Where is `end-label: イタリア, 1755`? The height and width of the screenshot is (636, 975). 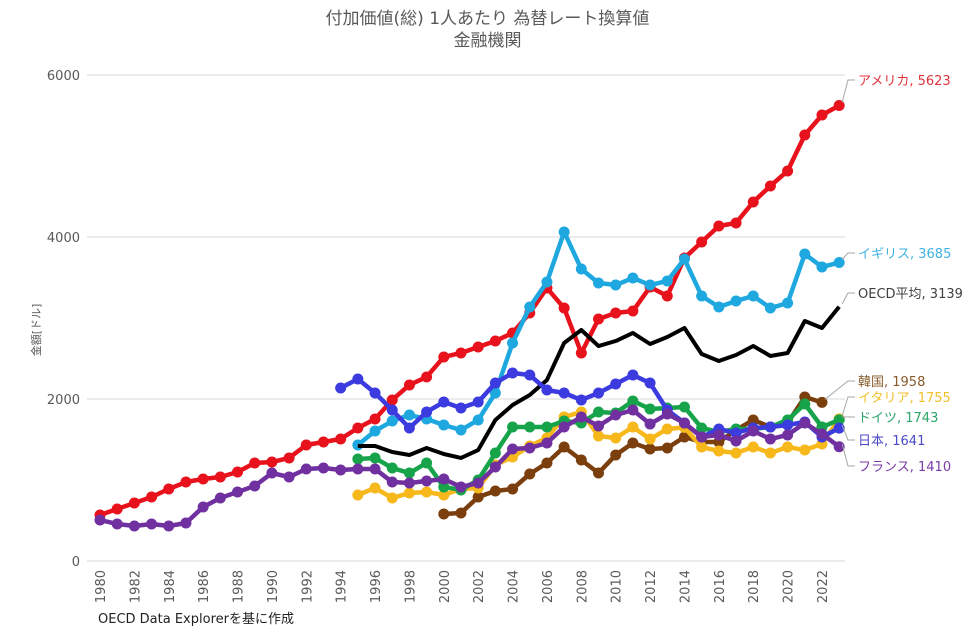
end-label: イタリア, 1755 is located at coordinates (904, 398).